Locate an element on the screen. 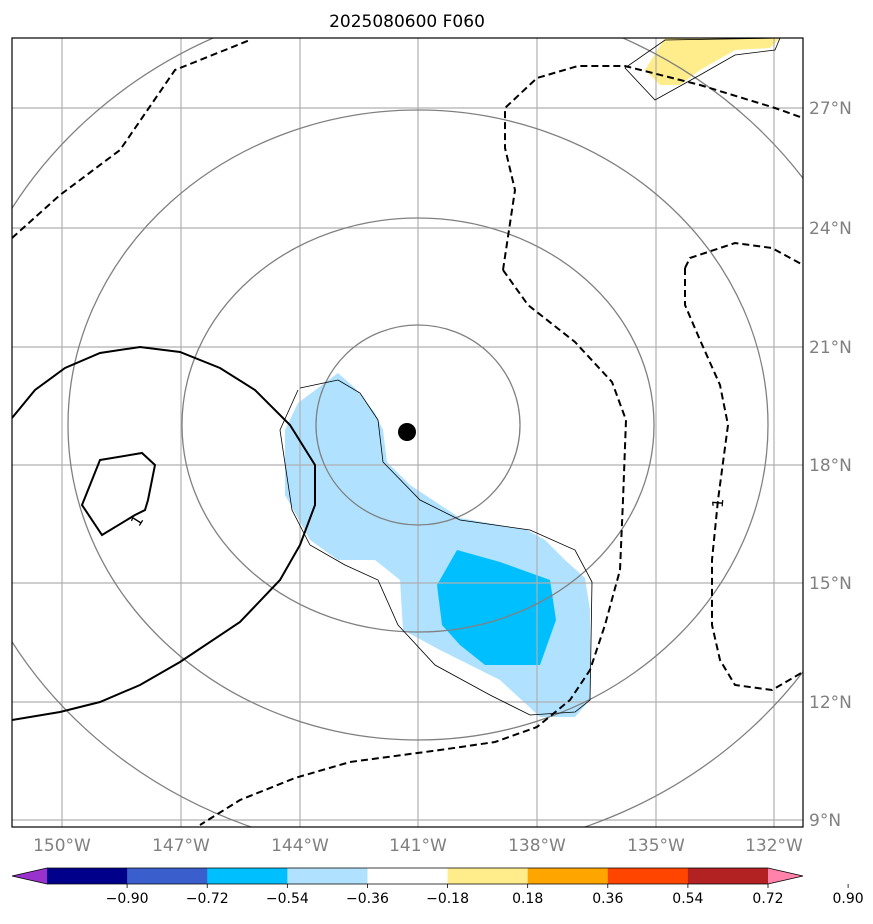  colorbar-outline is located at coordinates (407, 876).